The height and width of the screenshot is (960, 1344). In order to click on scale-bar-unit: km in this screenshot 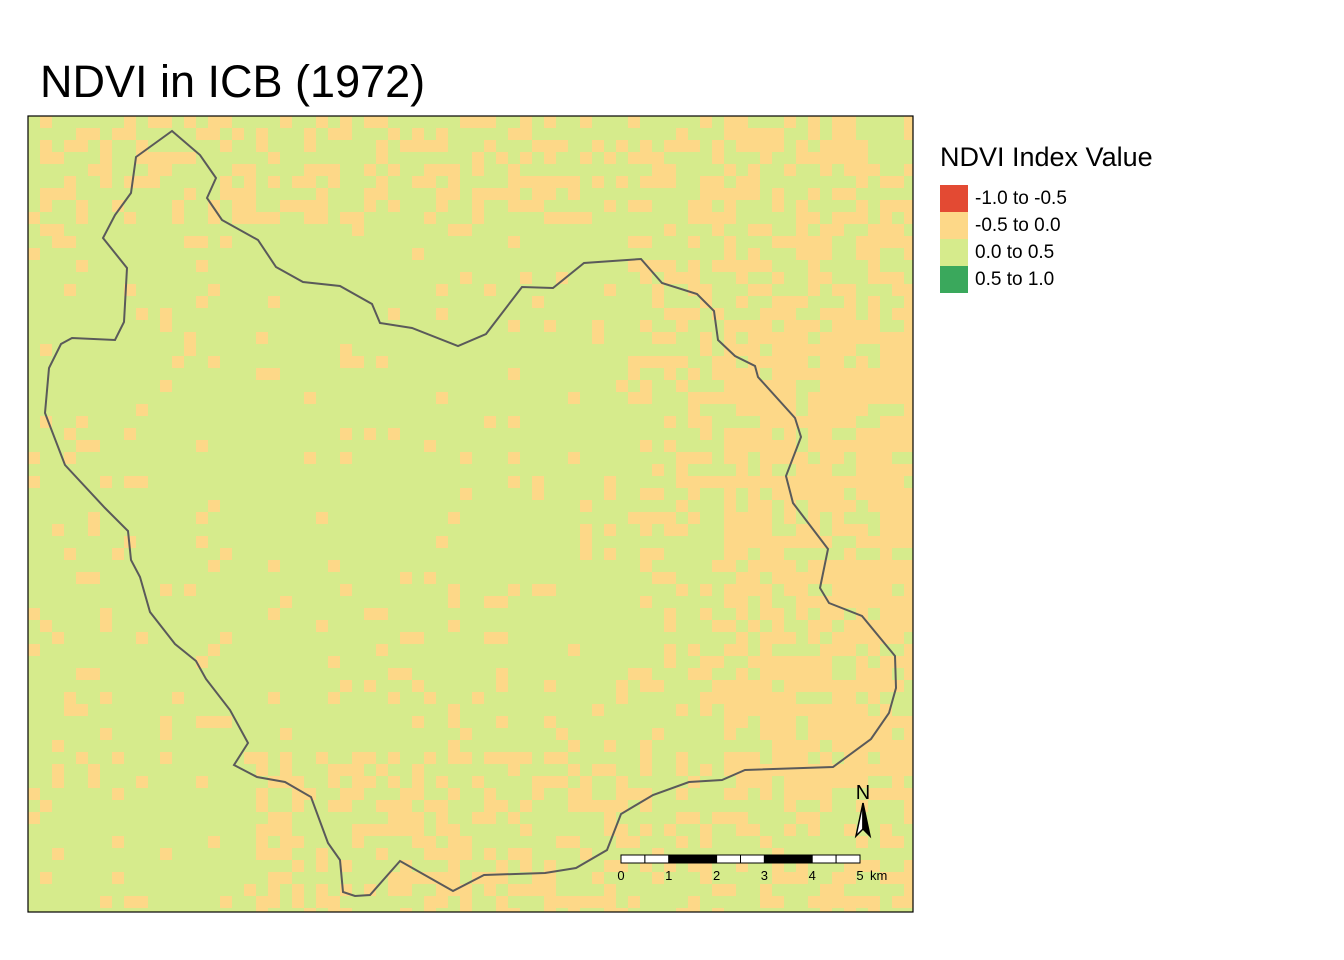, I will do `click(878, 875)`.